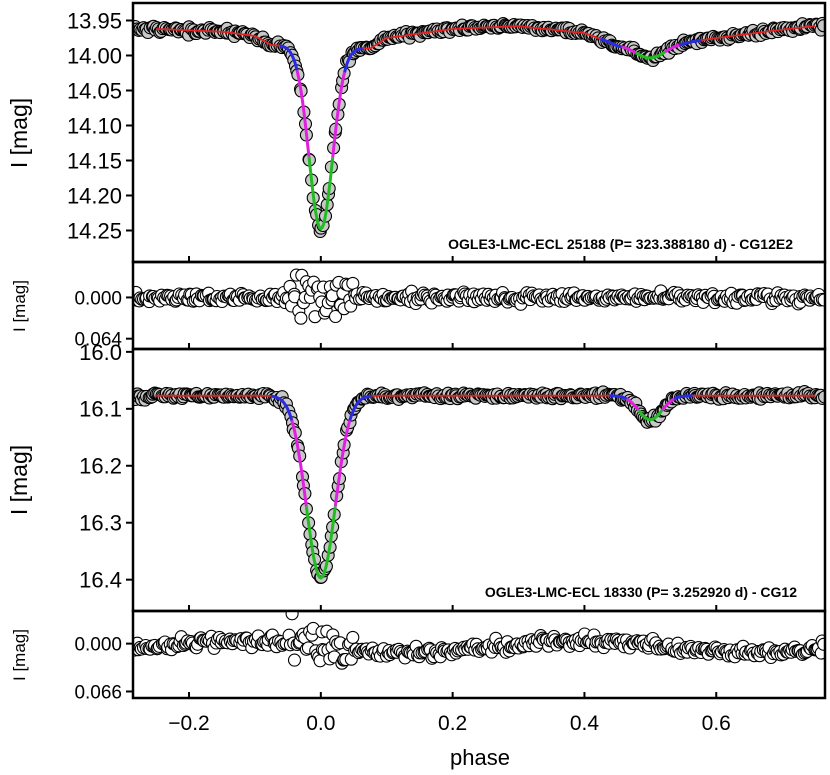  Describe the element at coordinates (100, 466) in the screenshot. I see `y-tick-label: 16.2` at that location.